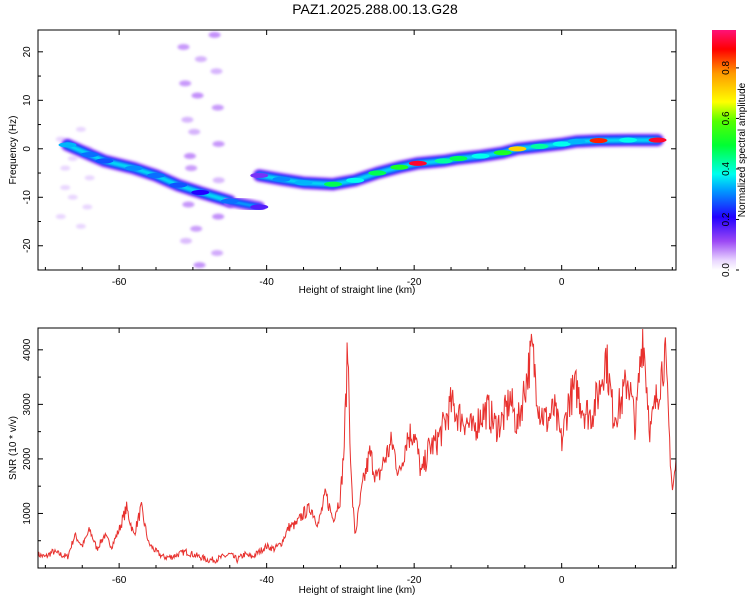  What do you see at coordinates (27, 349) in the screenshot?
I see `snr-y-tick-label: 4000` at bounding box center [27, 349].